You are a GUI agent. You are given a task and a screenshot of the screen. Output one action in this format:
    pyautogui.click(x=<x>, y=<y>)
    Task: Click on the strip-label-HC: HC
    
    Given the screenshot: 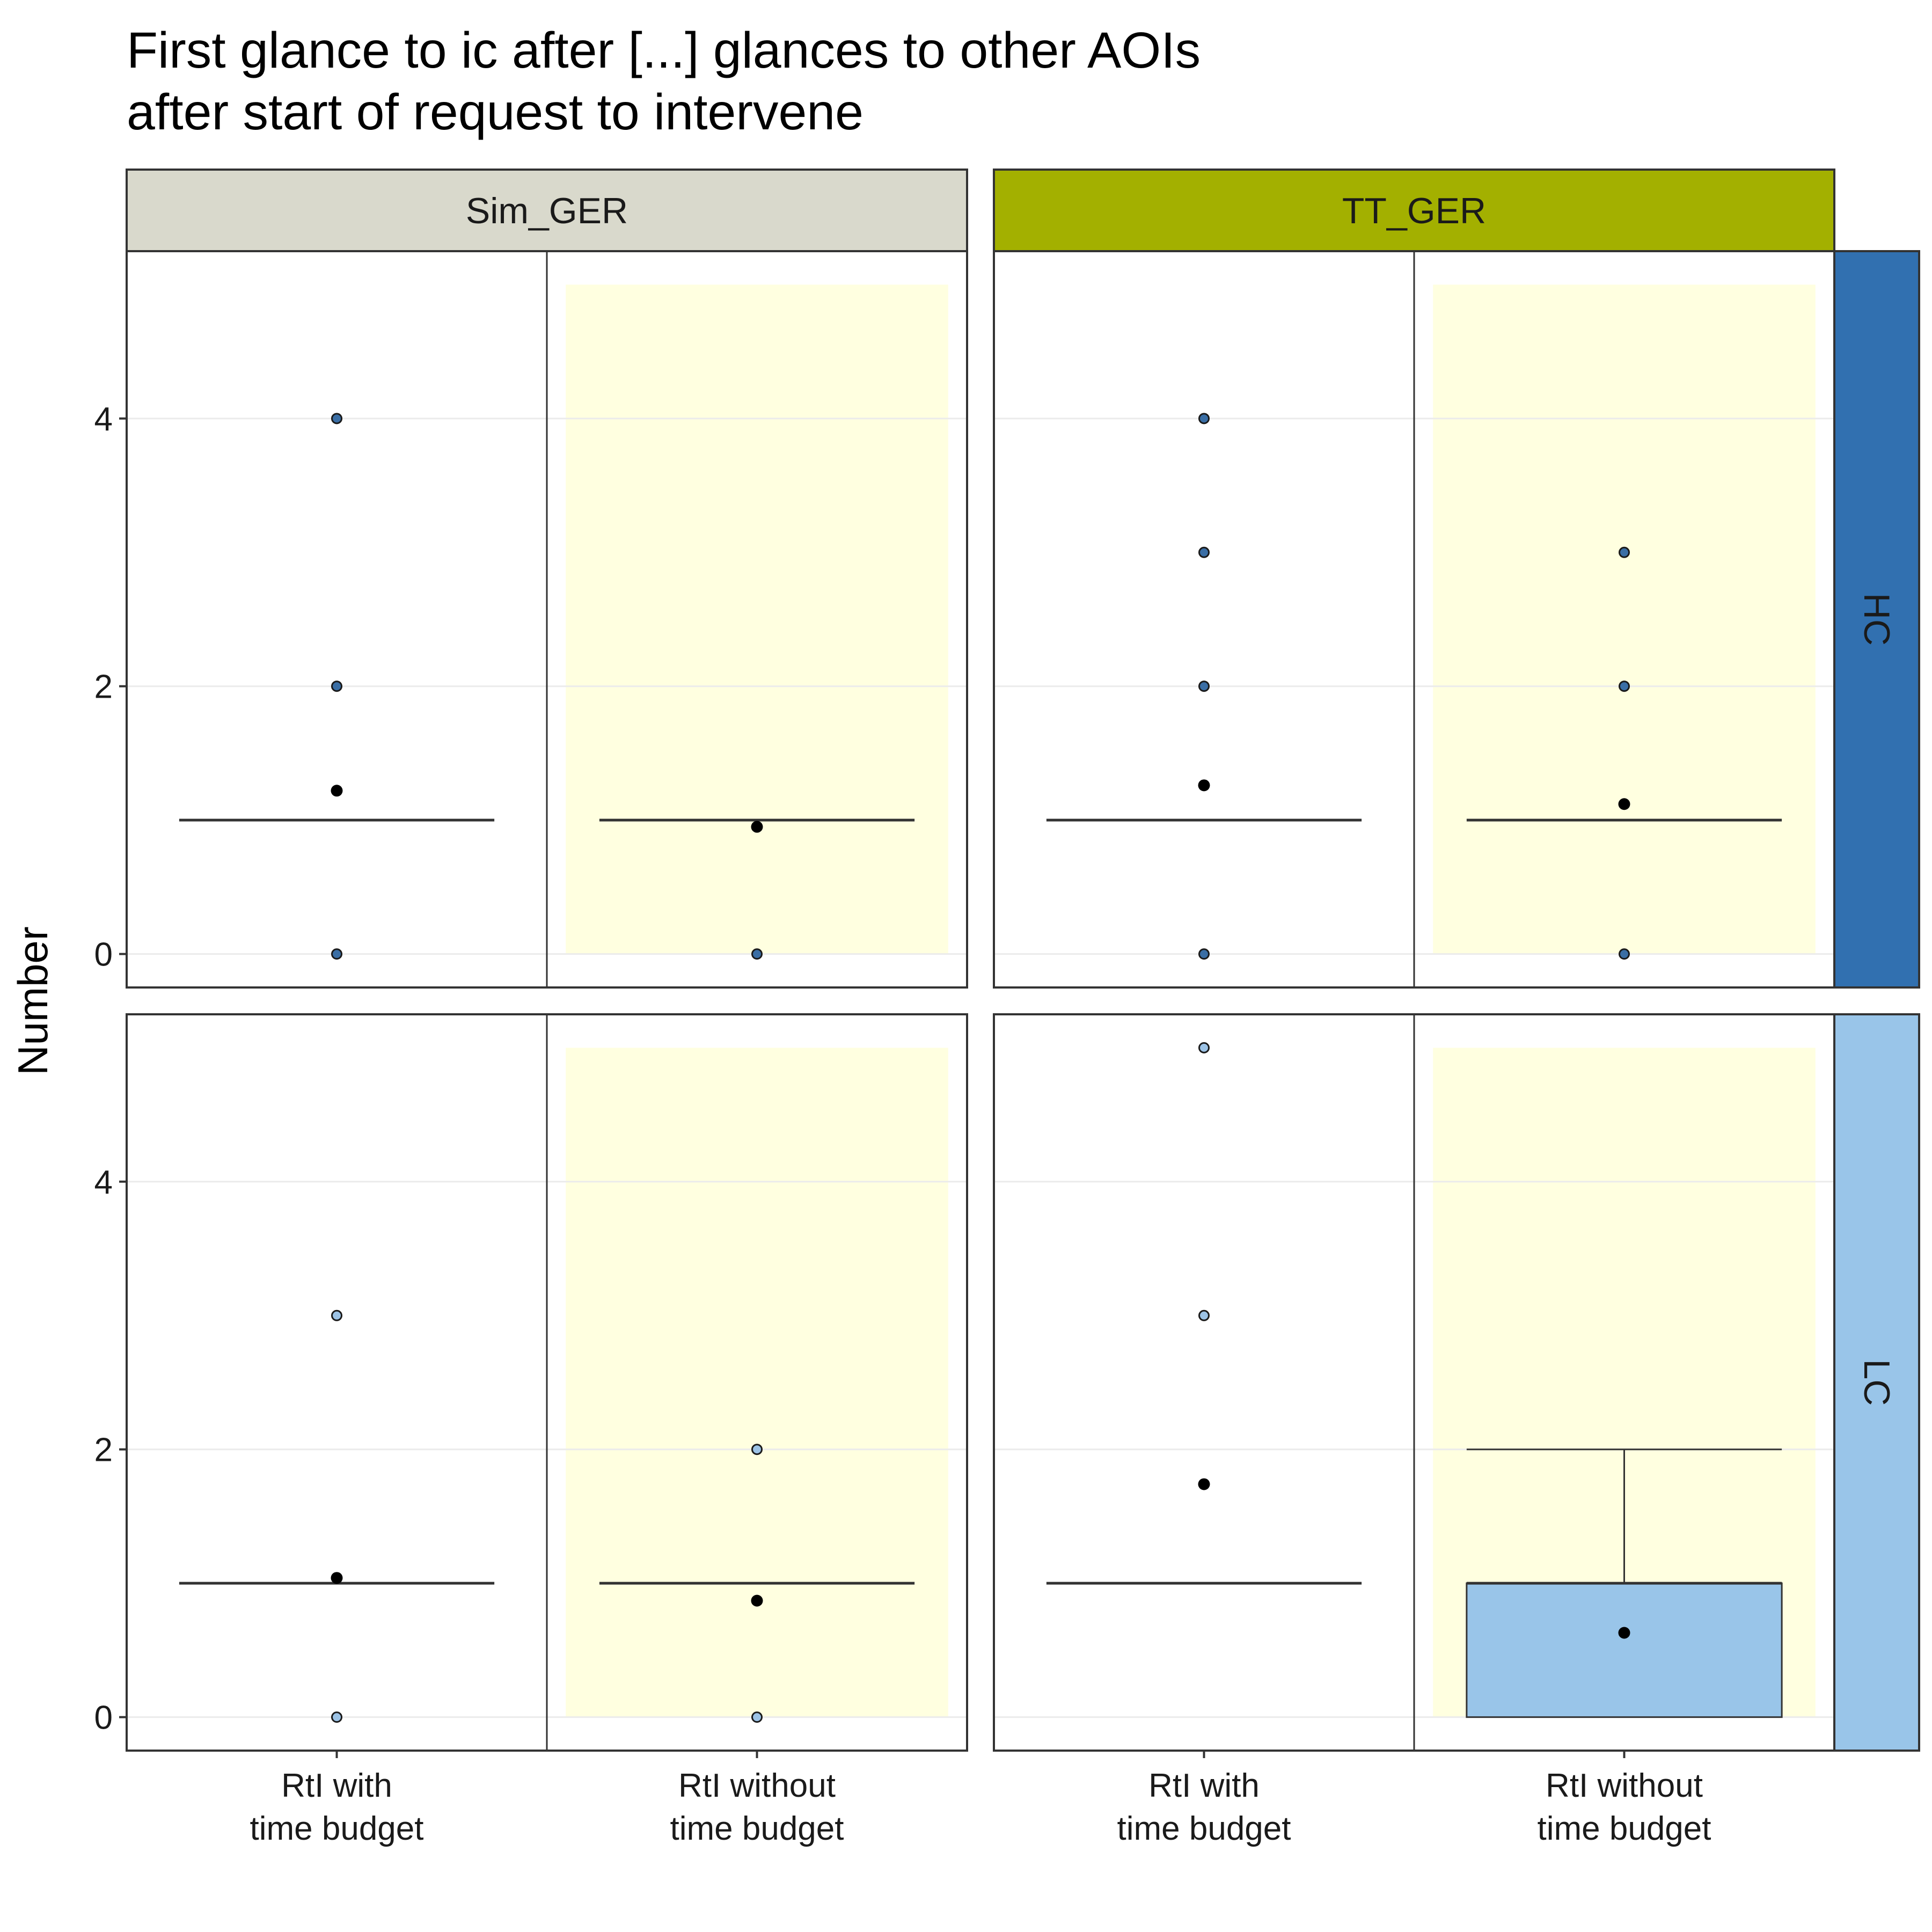 What is the action you would take?
    pyautogui.click(x=1876, y=619)
    